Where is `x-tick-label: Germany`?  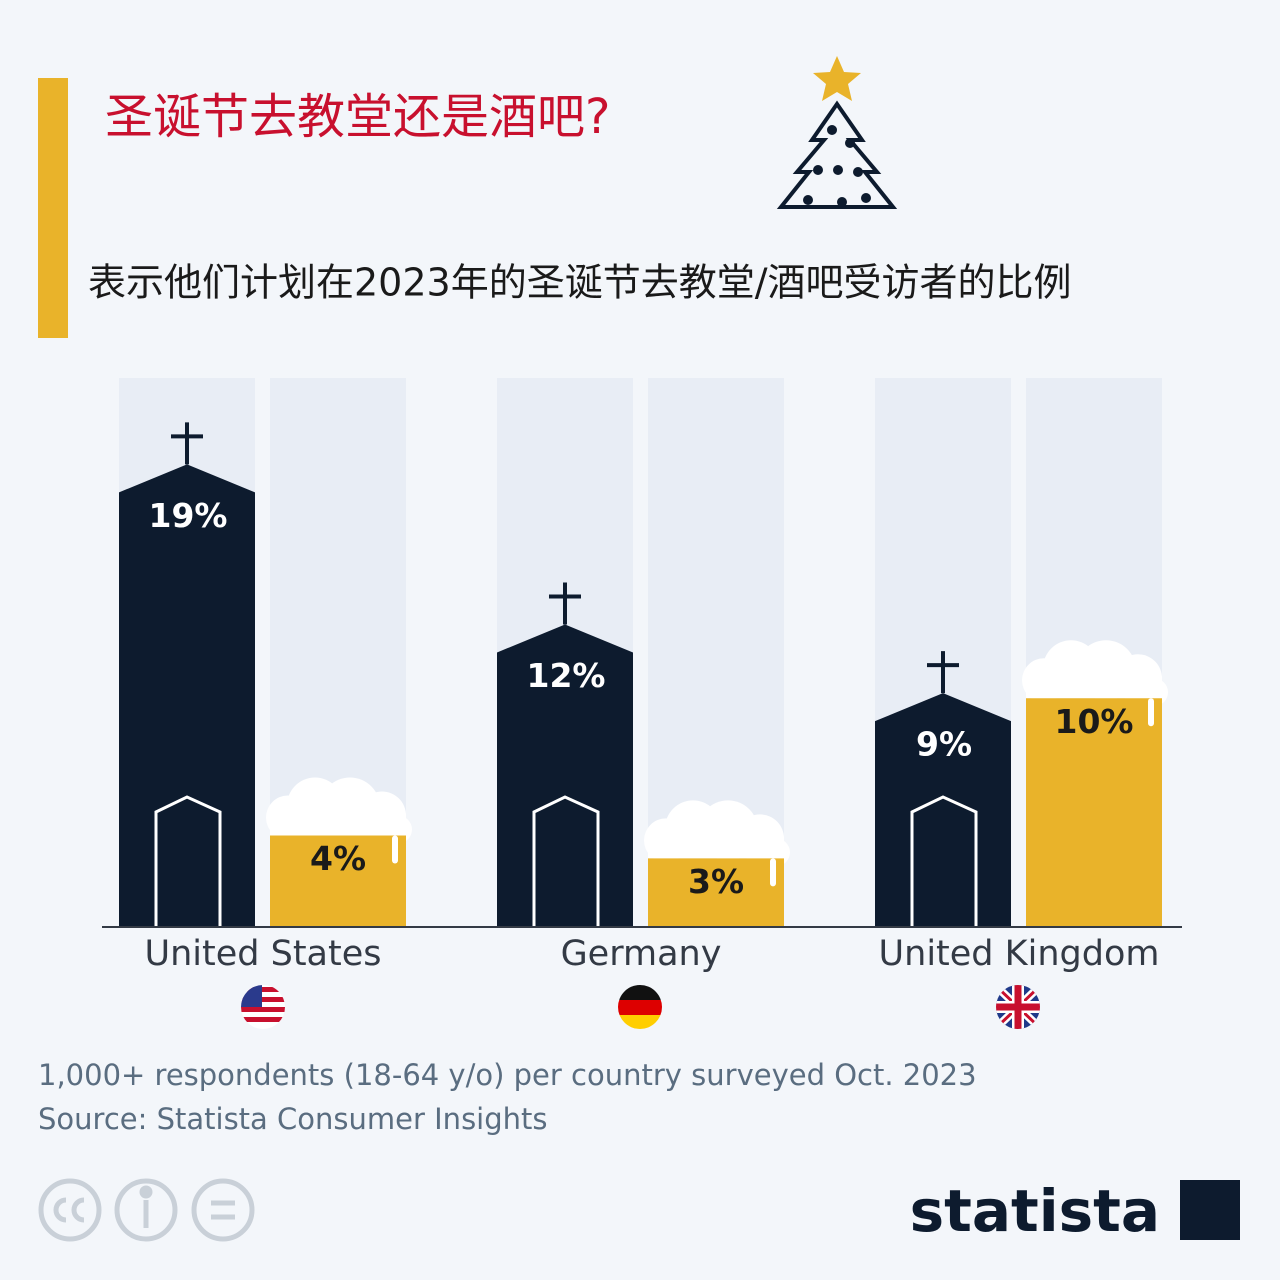
x-tick-label: Germany is located at coordinates (641, 954).